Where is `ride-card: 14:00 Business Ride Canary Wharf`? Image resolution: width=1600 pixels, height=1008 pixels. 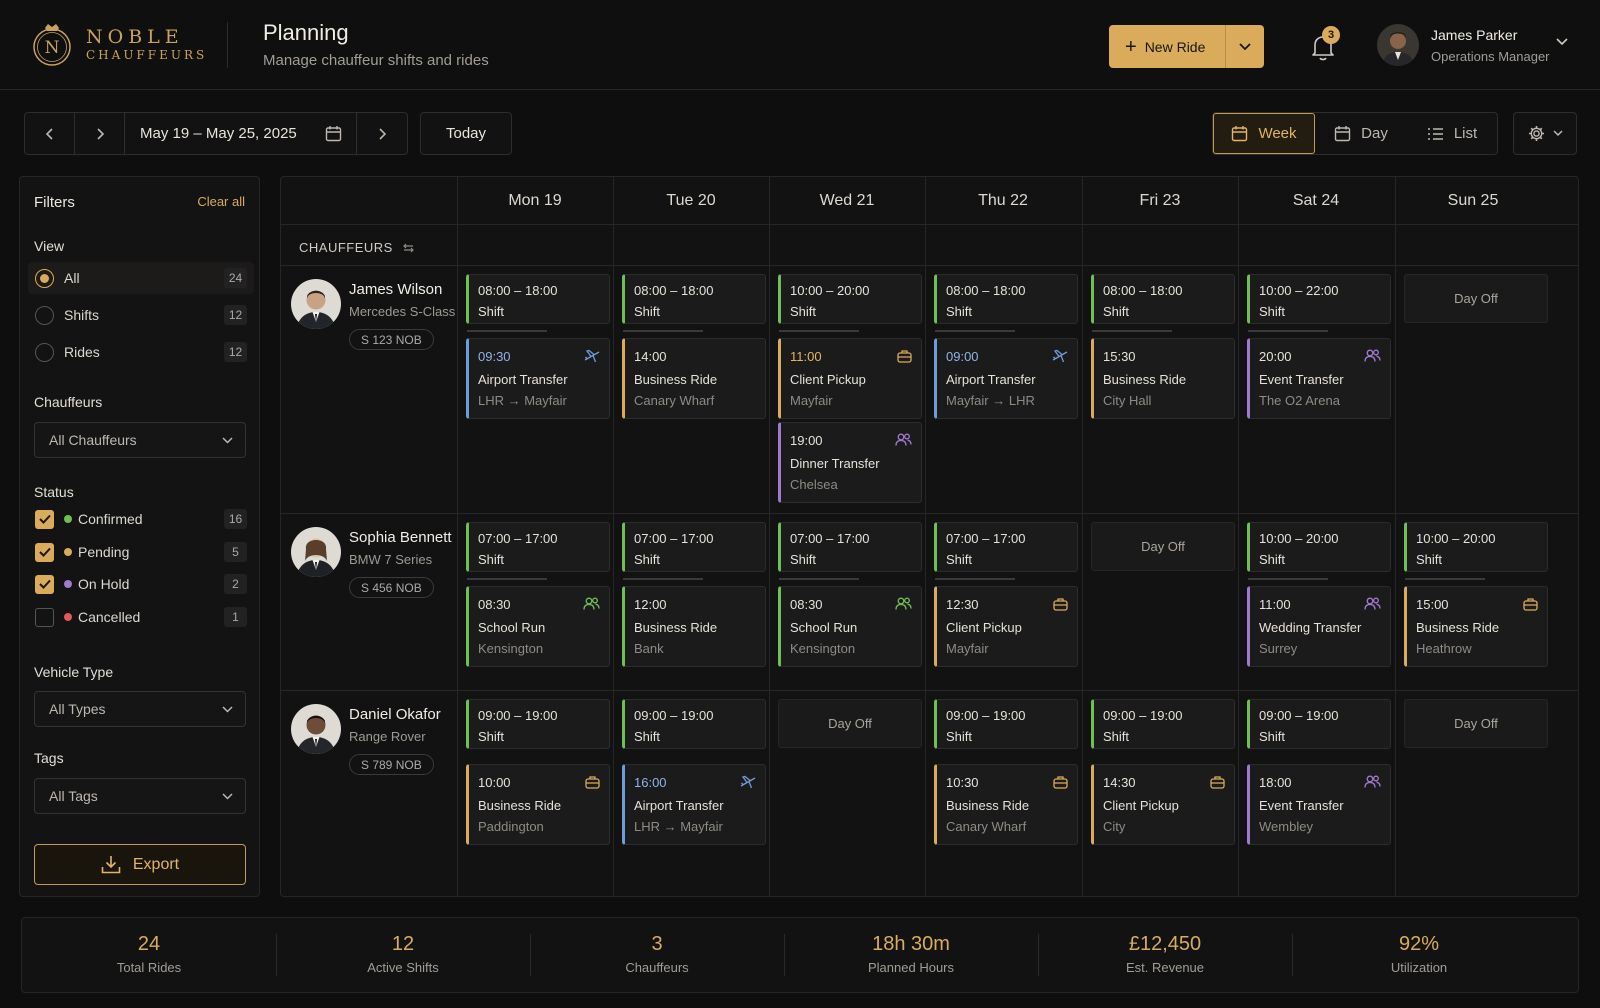
ride-card: 14:00 Business Ride Canary Wharf is located at coordinates (694, 378).